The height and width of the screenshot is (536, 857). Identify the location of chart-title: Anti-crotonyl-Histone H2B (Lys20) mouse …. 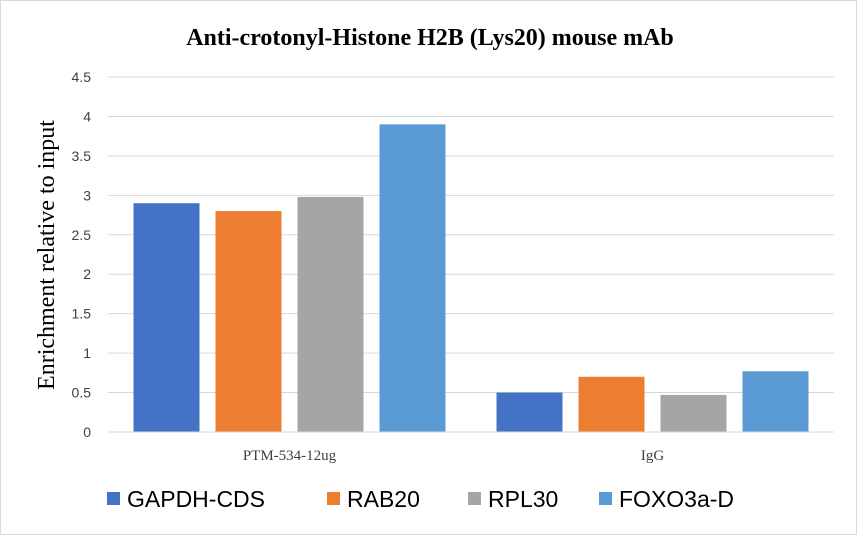
(430, 38).